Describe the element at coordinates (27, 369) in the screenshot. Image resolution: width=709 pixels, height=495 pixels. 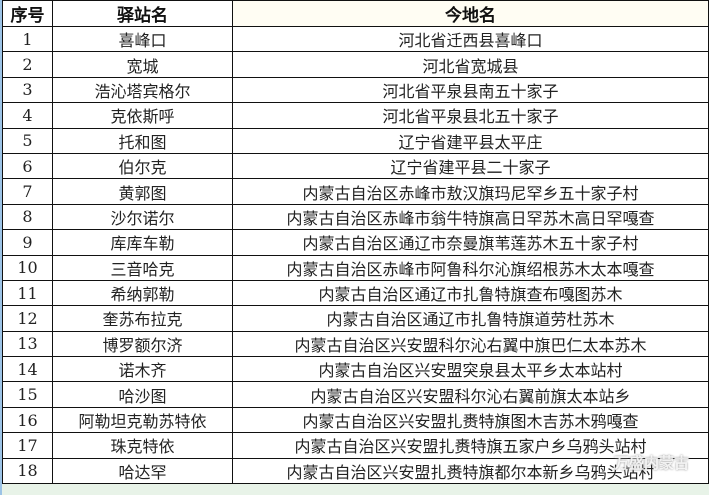
I see `cell-index: 14` at that location.